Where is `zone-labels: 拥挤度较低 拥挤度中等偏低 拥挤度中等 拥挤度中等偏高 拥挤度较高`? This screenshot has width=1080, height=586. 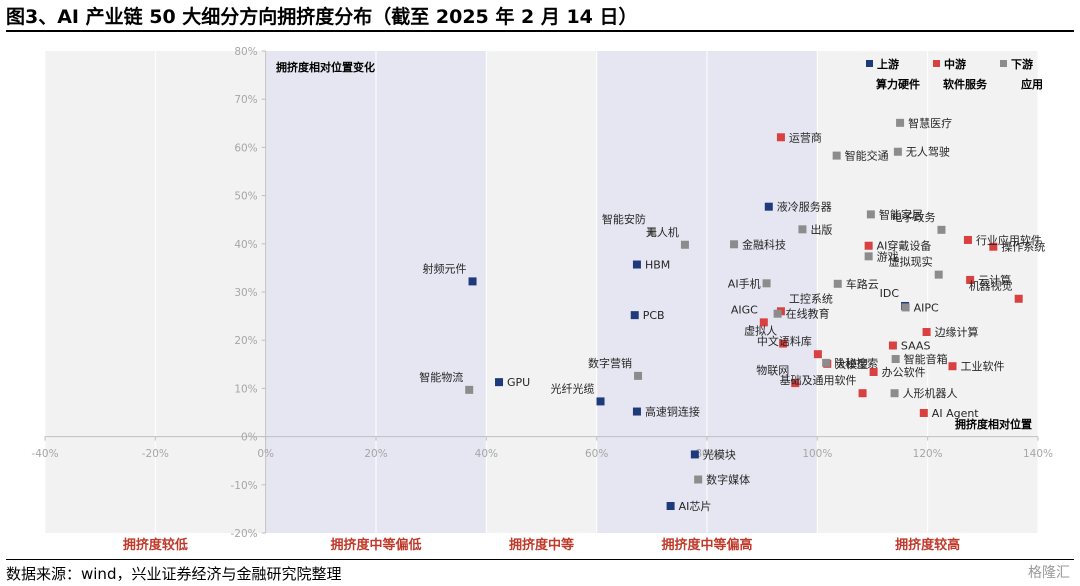
zone-labels: 拥挤度较低 拥挤度中等偏低 拥挤度中等 拥挤度中等偏高 拥挤度较高 is located at coordinates (541, 545).